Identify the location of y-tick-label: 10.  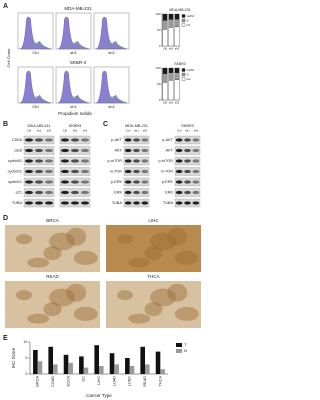
(25, 342).